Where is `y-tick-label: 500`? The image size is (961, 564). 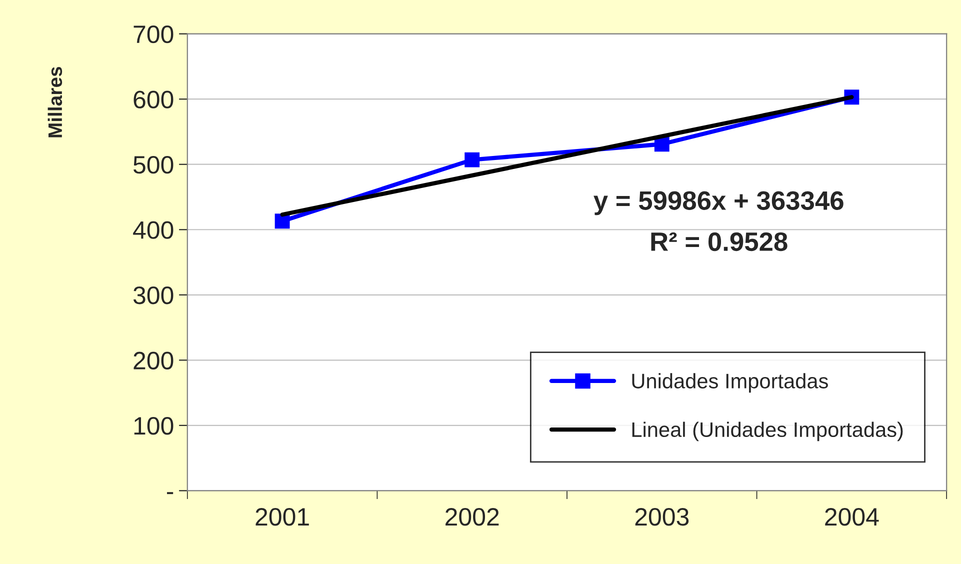 y-tick-label: 500 is located at coordinates (153, 165).